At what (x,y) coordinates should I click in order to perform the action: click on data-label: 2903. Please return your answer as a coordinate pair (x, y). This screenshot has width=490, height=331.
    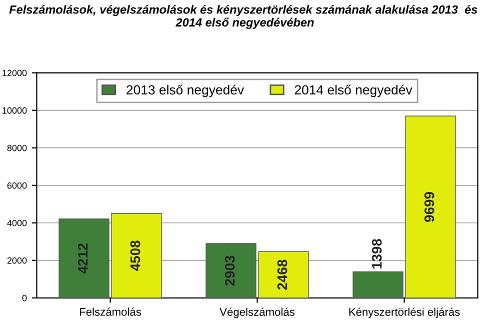
    Looking at the image, I should click on (229, 271).